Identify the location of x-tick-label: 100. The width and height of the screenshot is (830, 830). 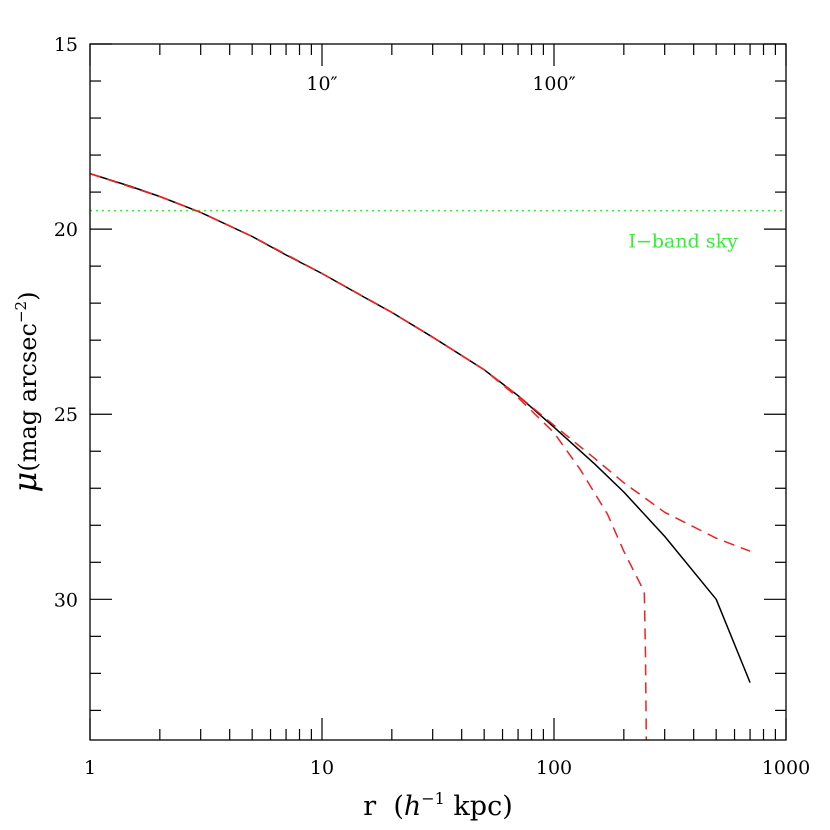
(554, 768).